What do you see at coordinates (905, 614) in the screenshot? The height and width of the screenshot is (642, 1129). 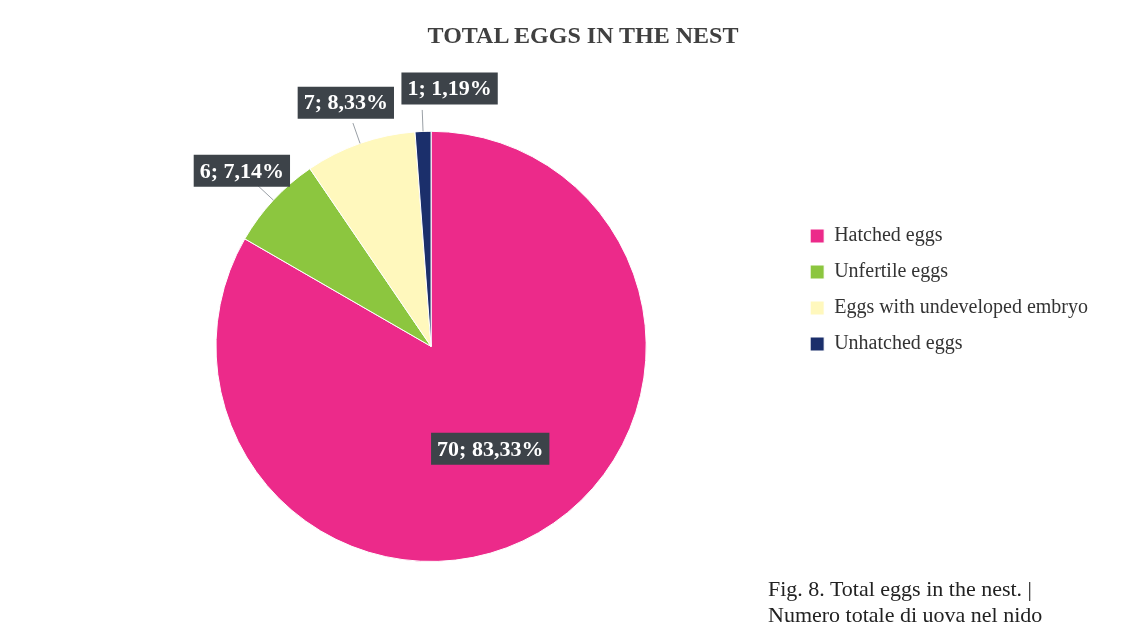 I see `text: Numero totale di uova nel nido` at bounding box center [905, 614].